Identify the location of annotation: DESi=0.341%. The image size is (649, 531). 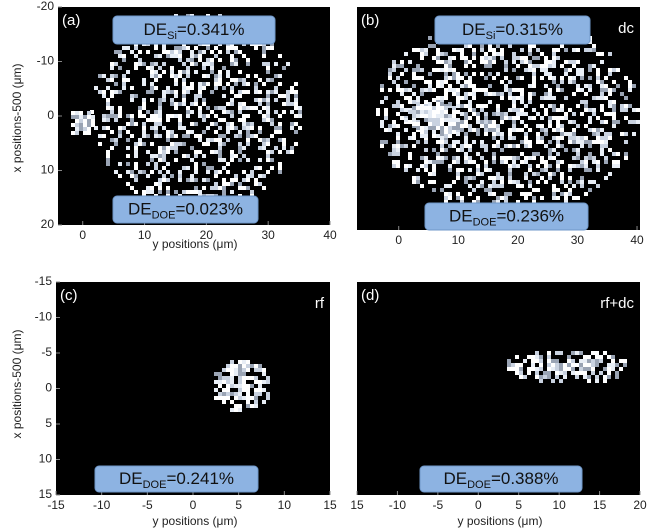
(194, 30).